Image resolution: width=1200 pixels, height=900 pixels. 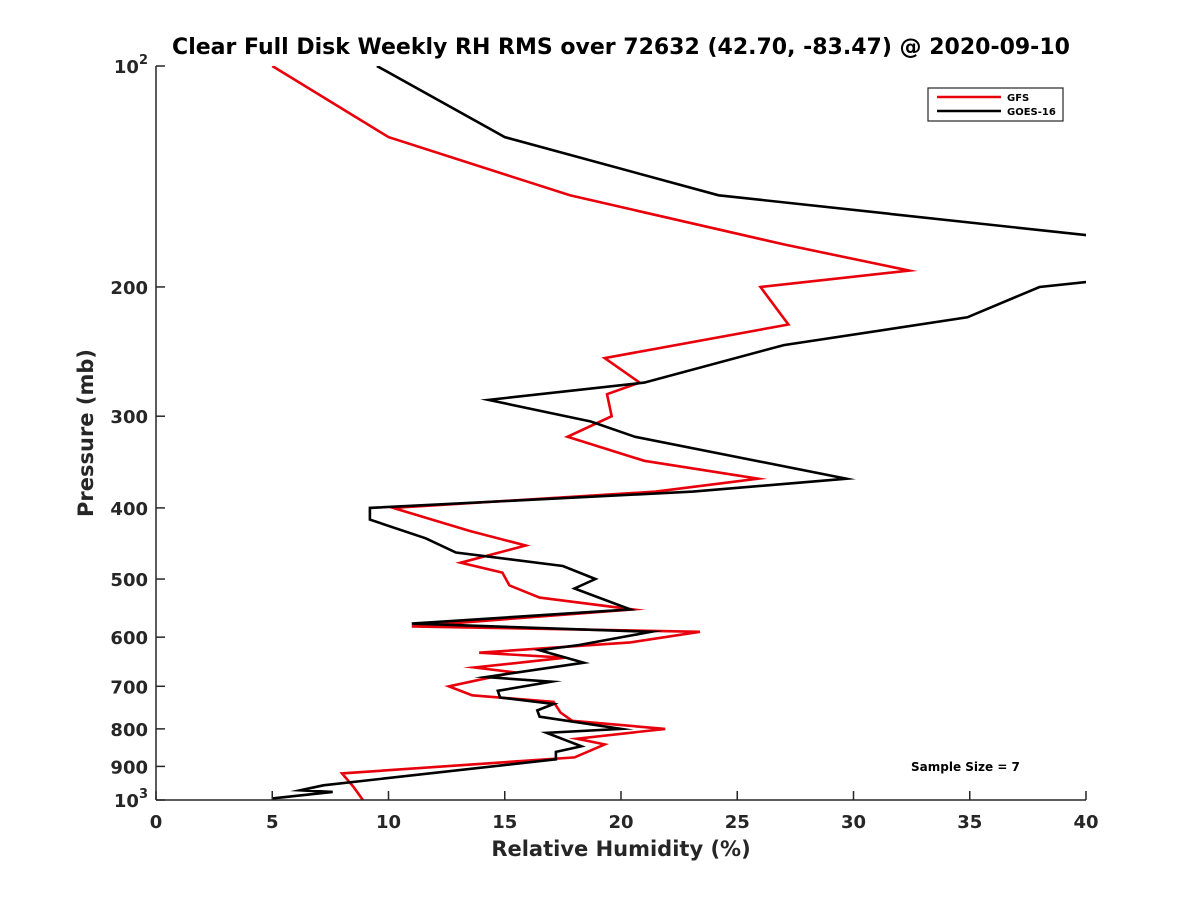 I want to click on y-tick-label: 200, so click(x=129, y=288).